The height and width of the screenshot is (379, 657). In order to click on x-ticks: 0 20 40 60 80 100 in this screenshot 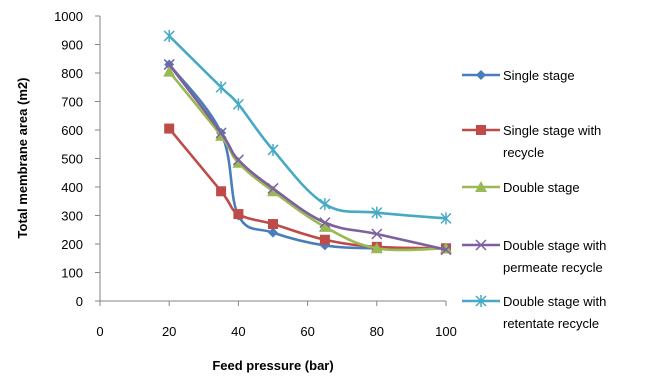, I will do `click(276, 320)`.